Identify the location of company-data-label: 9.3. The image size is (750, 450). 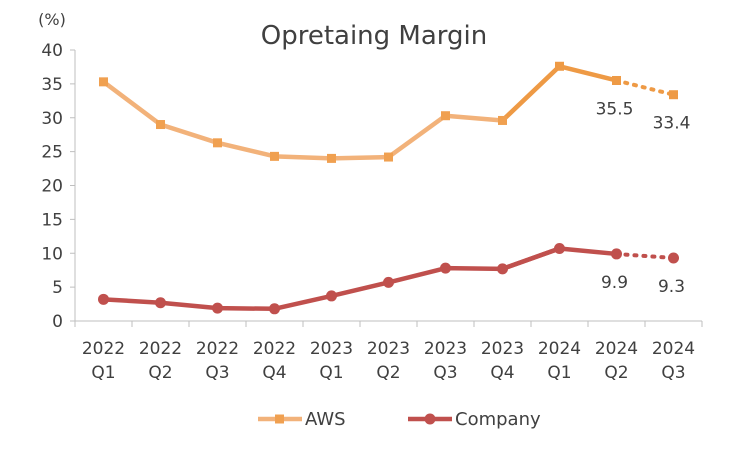
(671, 287).